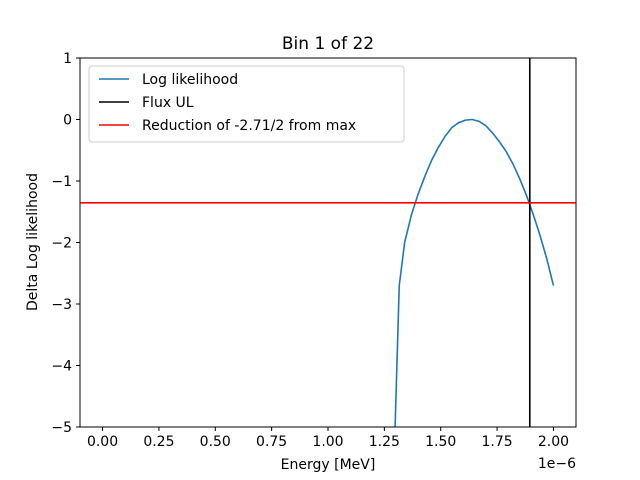  Describe the element at coordinates (497, 442) in the screenshot. I see `x-tick-label: 1.75` at that location.